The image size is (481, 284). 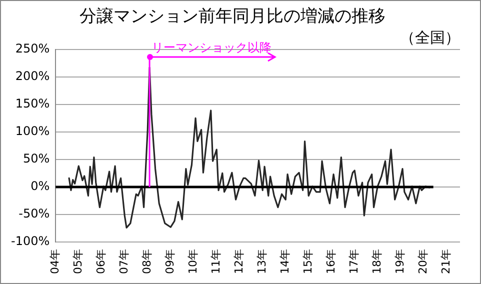 I want to click on x-tick-label: 07年, so click(x=123, y=261).